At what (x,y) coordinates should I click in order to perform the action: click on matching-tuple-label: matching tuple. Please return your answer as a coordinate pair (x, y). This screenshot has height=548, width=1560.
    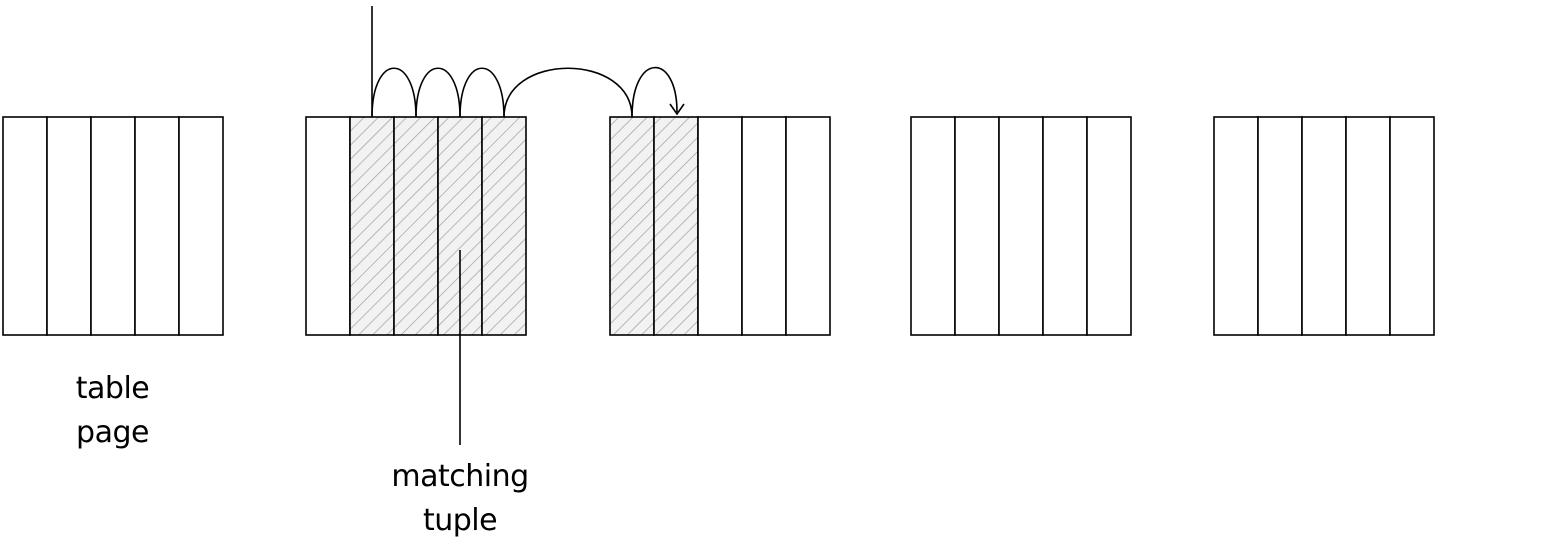
    Looking at the image, I should click on (460, 499).